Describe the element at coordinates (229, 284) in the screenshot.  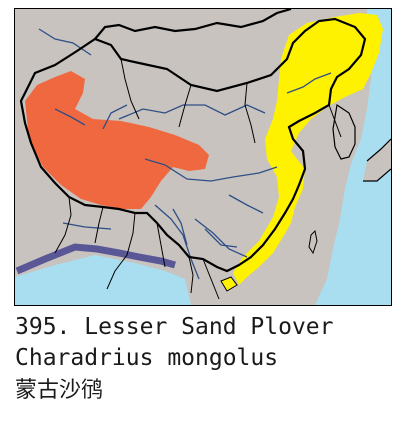
I see `hainan-outline` at that location.